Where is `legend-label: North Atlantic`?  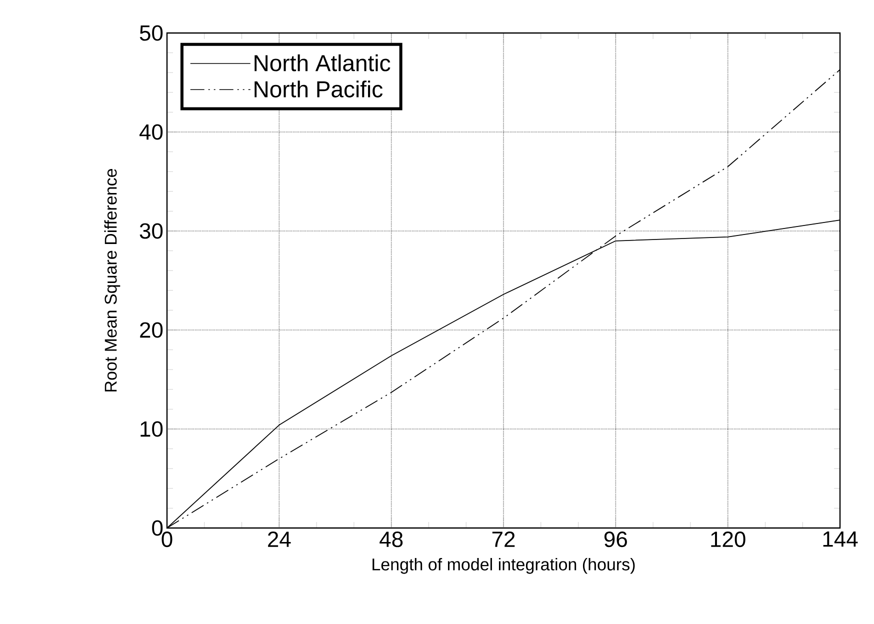
legend-label: North Atlantic is located at coordinates (322, 63).